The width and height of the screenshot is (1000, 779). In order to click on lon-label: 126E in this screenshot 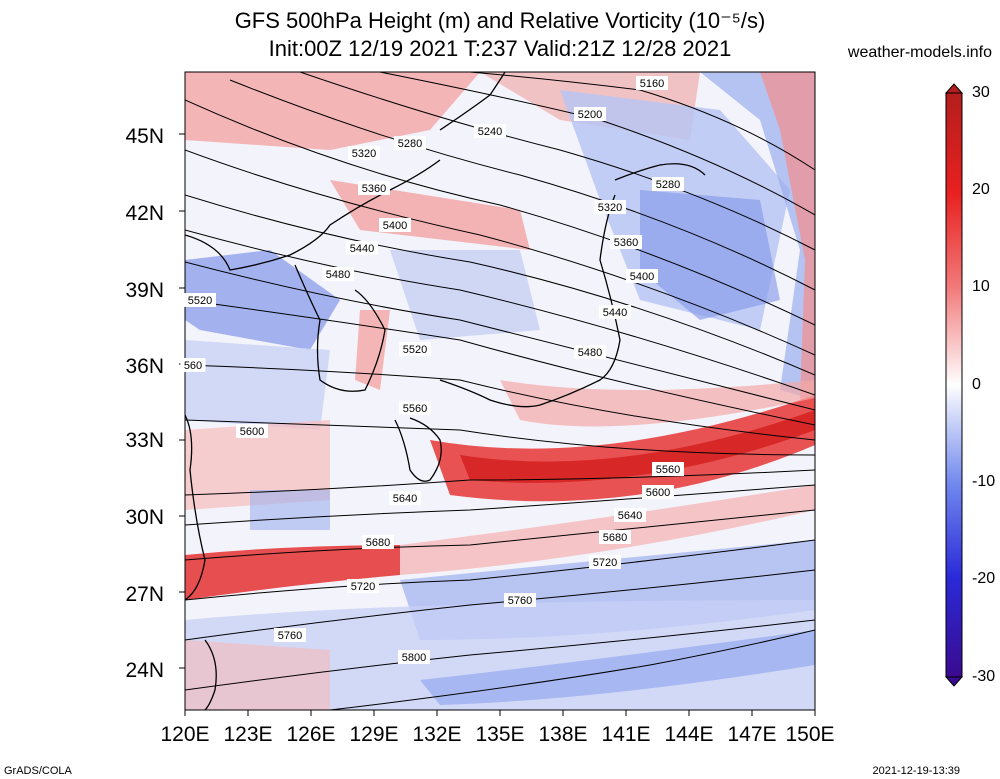, I will do `click(311, 734)`.